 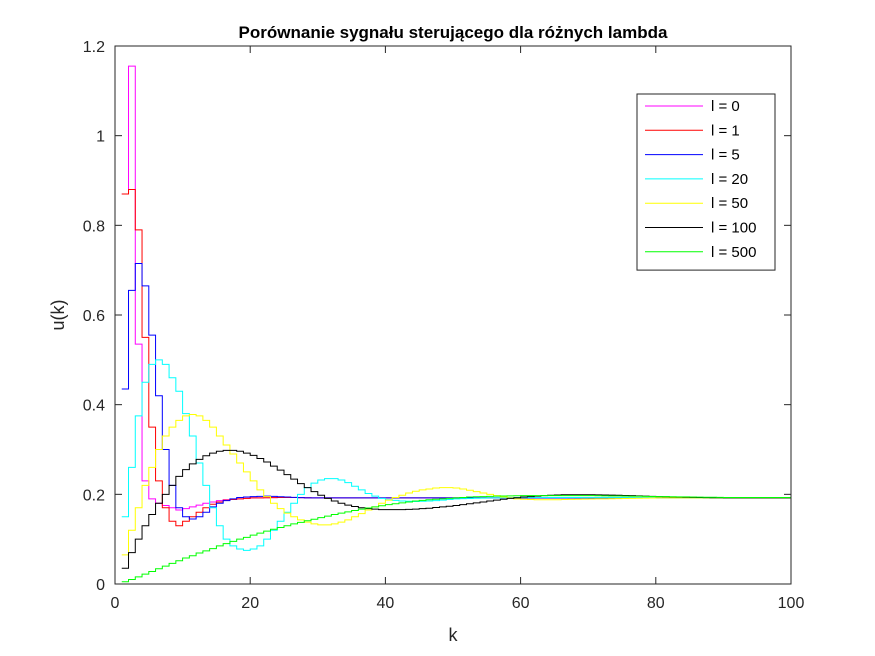 What do you see at coordinates (94, 406) in the screenshot?
I see `y-tick-label: 0.4` at bounding box center [94, 406].